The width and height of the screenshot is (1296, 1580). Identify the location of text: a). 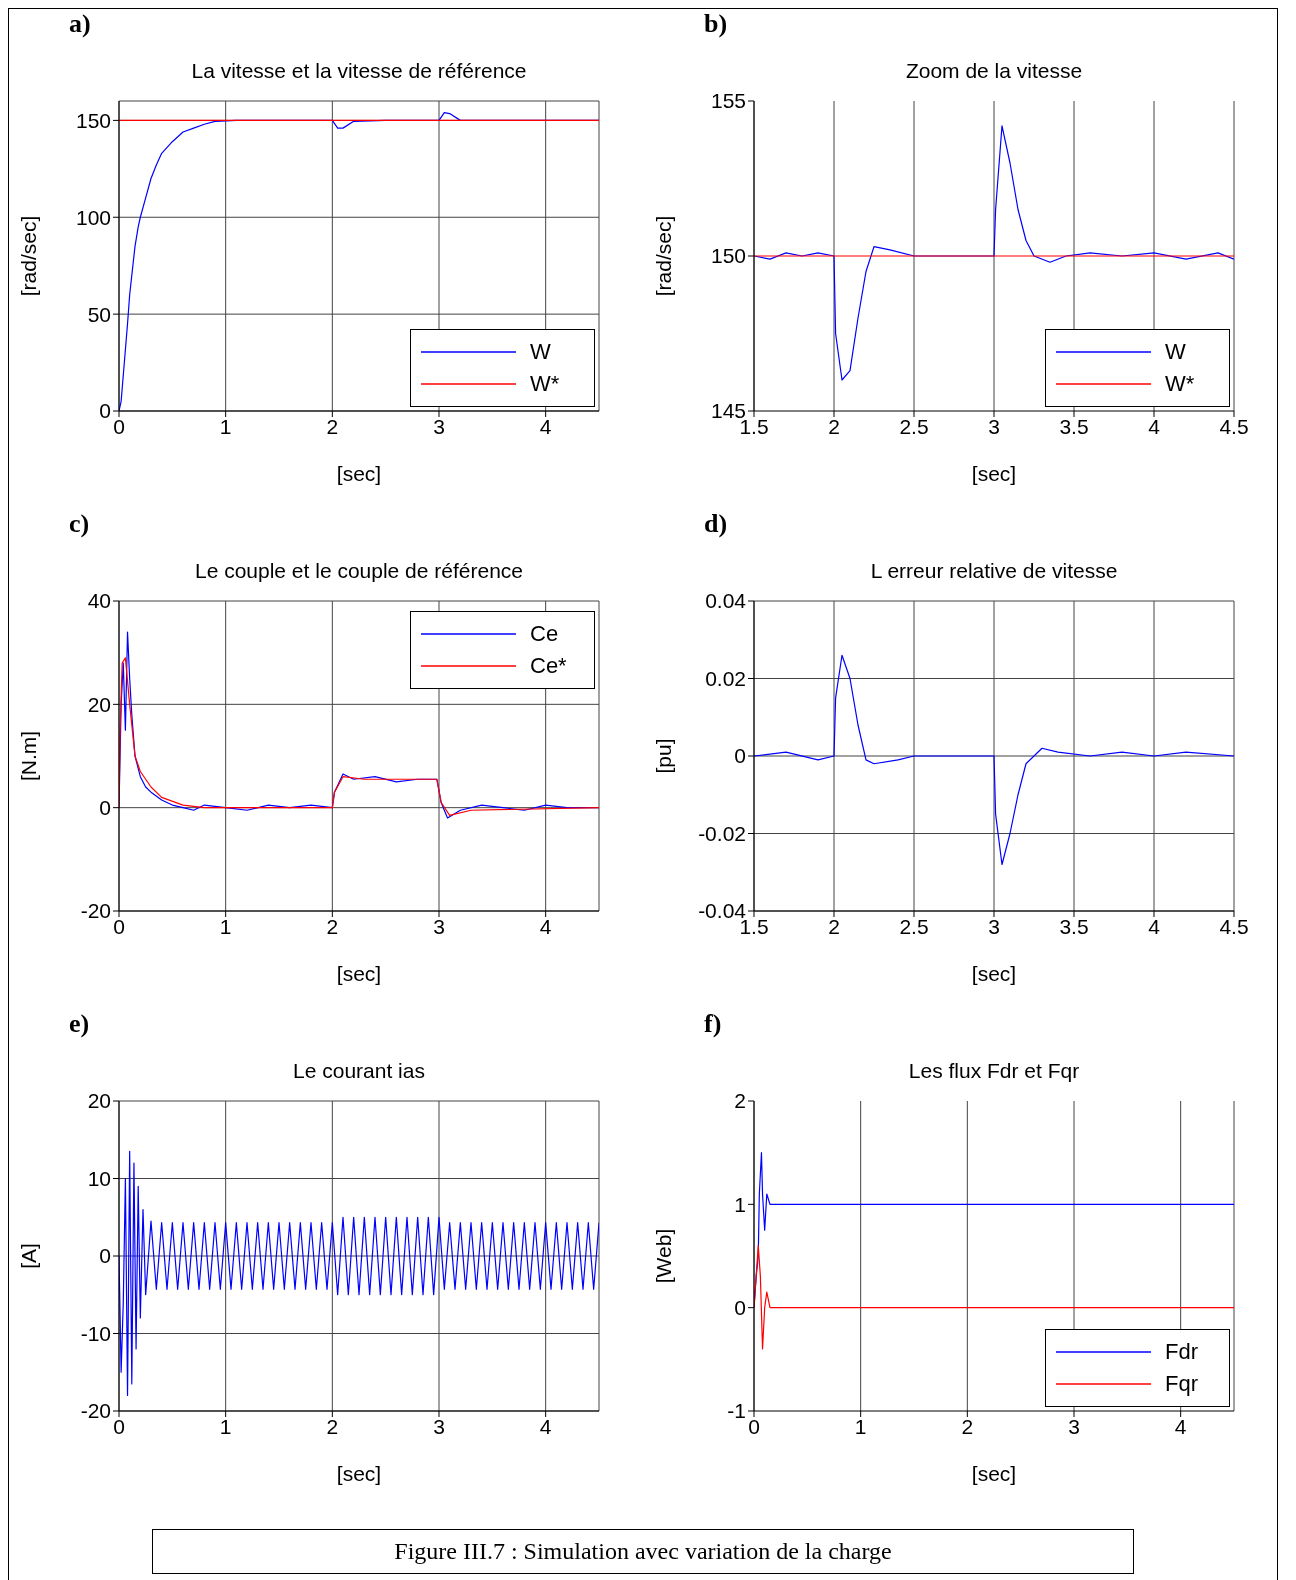
(80, 24).